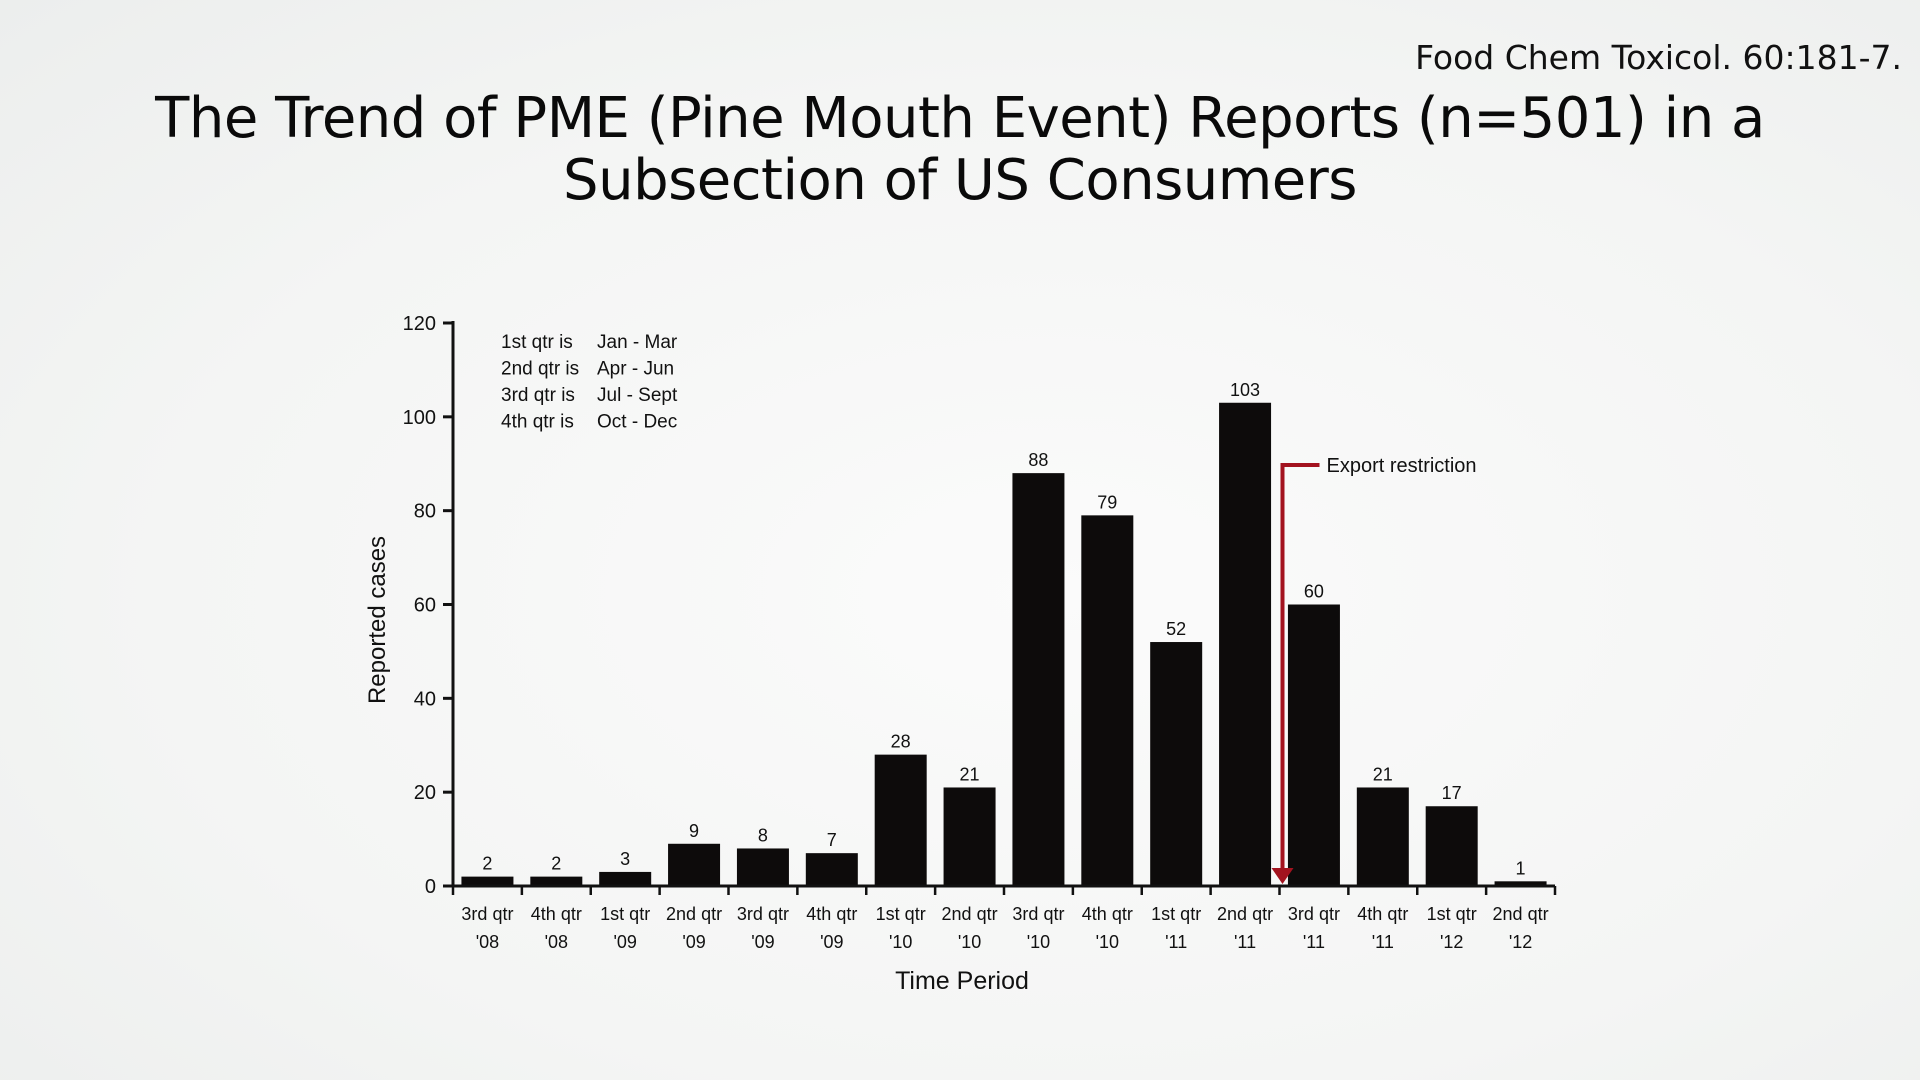 The image size is (1920, 1080). Describe the element at coordinates (419, 324) in the screenshot. I see `y-tick-label-120: 120` at that location.